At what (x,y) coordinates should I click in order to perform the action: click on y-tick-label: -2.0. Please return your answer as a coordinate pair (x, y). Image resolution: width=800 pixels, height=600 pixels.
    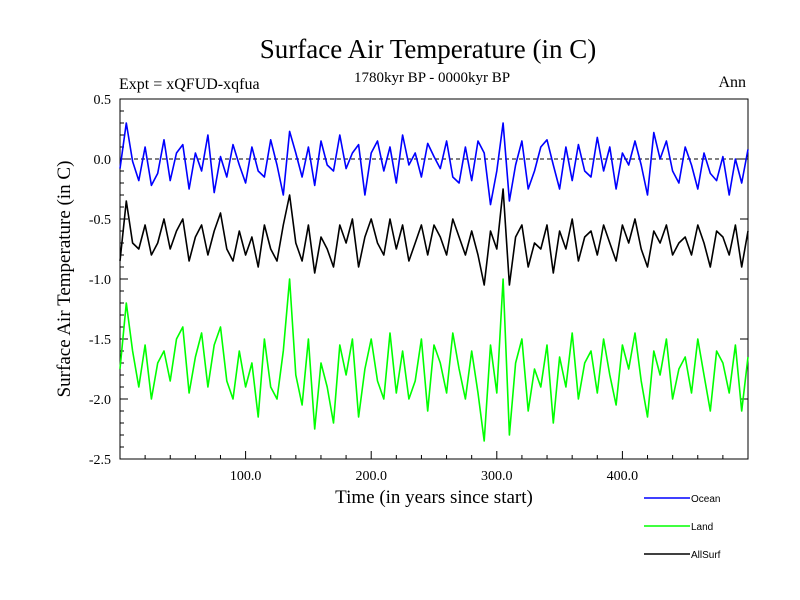
    Looking at the image, I should click on (100, 400).